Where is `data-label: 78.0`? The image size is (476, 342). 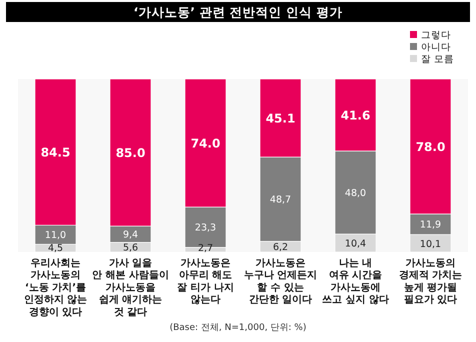 data-label: 78.0 is located at coordinates (431, 147).